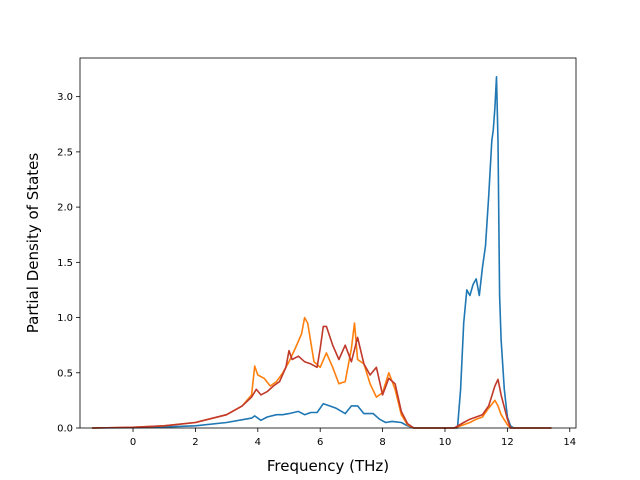  Describe the element at coordinates (65, 97) in the screenshot. I see `y-tick-label: 3.0` at that location.